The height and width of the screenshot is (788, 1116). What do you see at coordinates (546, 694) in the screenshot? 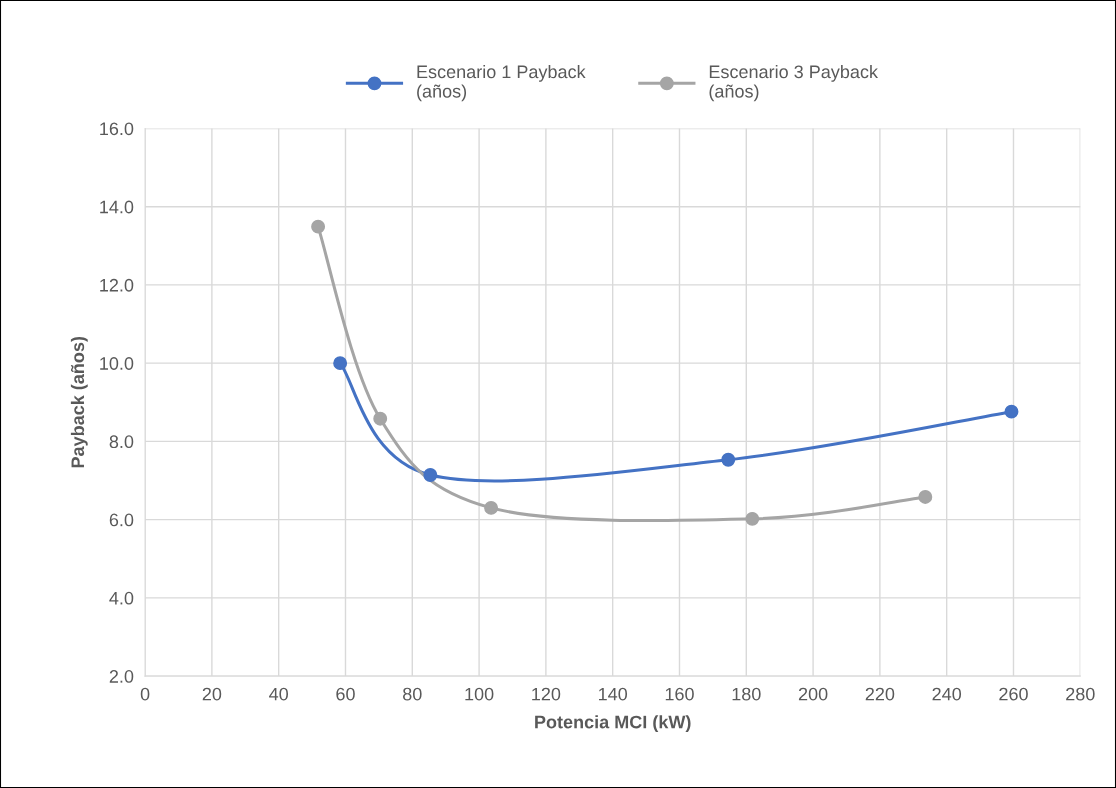
I see `x-tick-label: 120` at bounding box center [546, 694].